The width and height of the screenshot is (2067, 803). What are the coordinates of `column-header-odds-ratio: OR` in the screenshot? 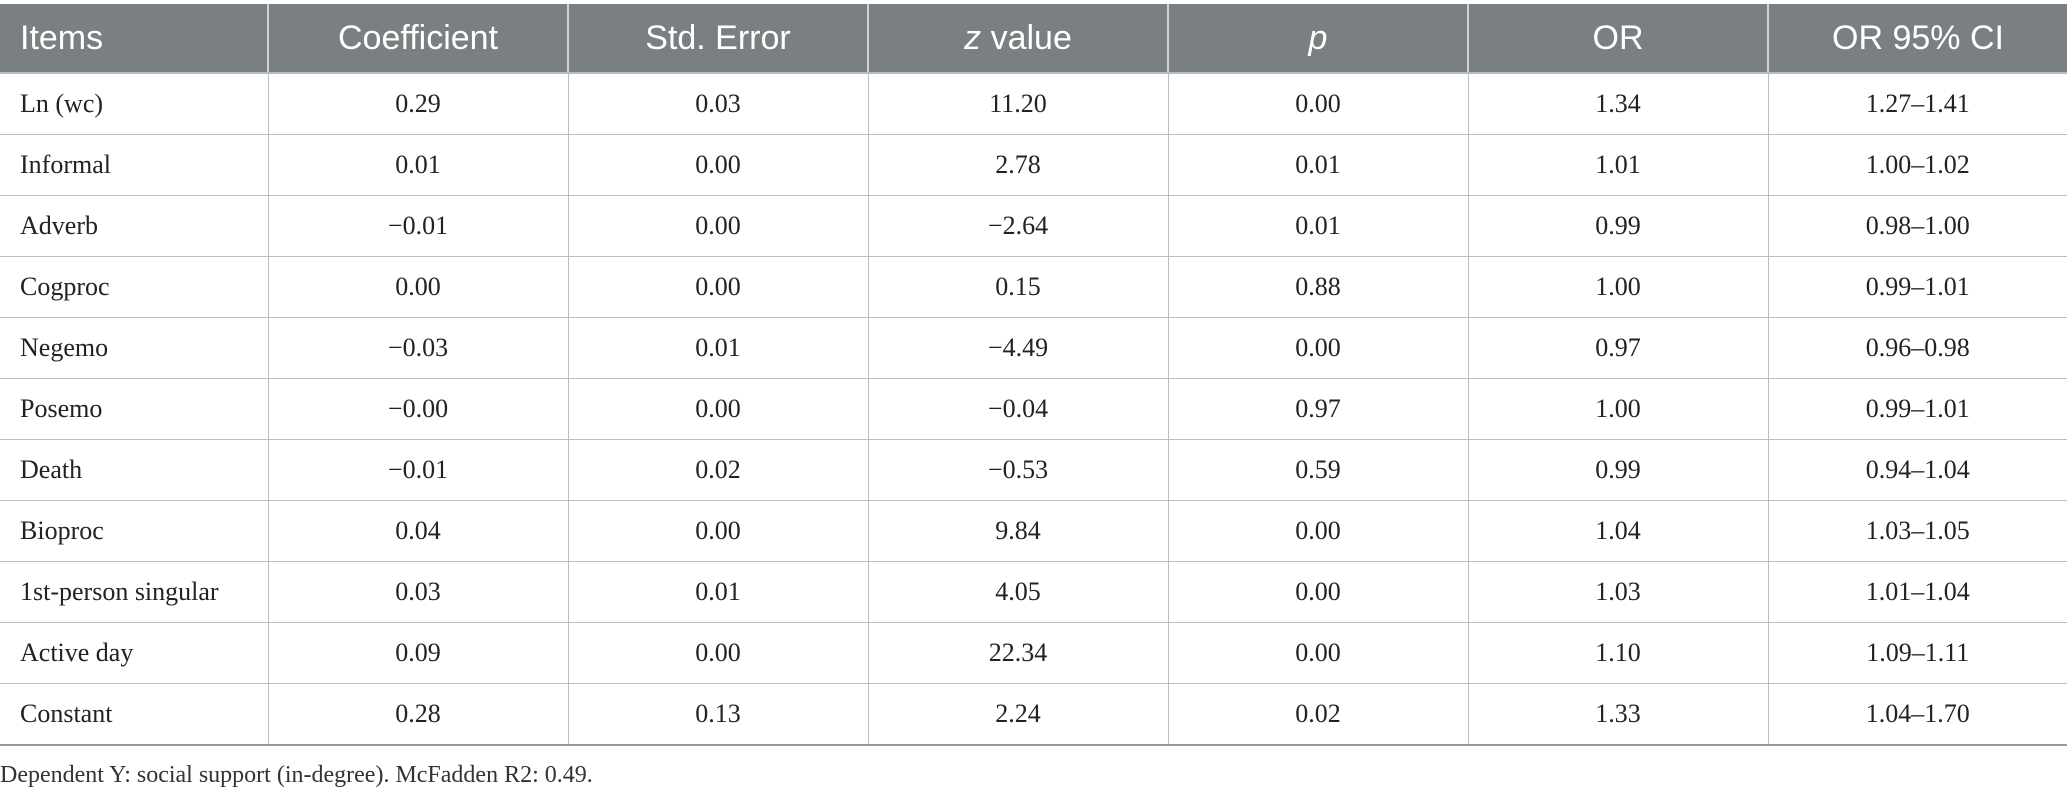 It's located at (1618, 39).